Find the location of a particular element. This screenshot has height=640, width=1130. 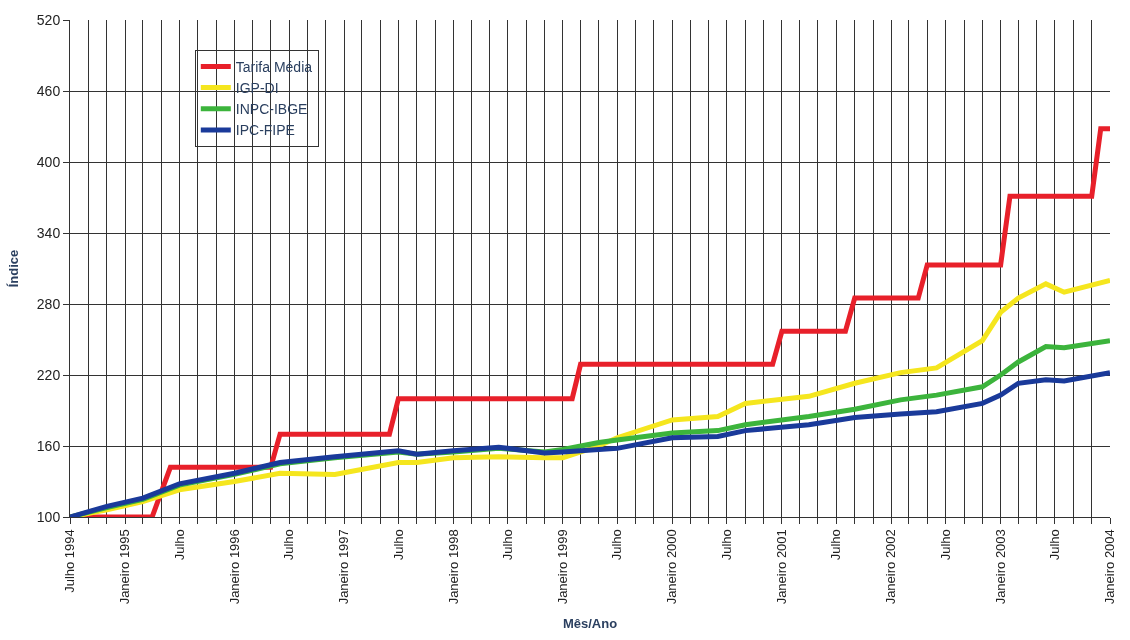

x-tick-label: Janeiro 2004 is located at coordinates (1110, 567).